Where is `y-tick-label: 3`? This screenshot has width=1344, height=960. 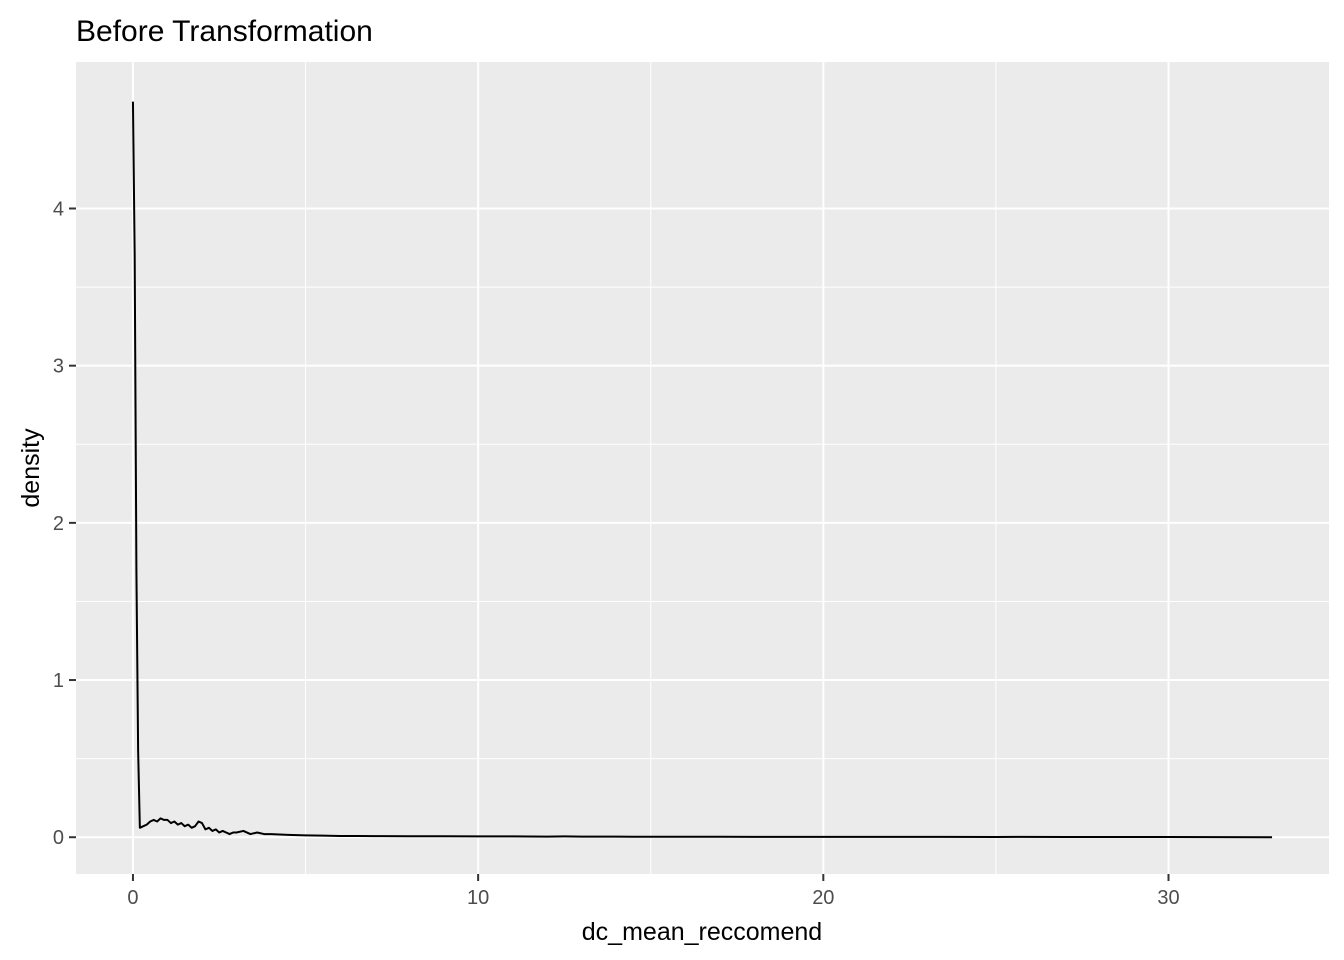 y-tick-label: 3 is located at coordinates (58, 367).